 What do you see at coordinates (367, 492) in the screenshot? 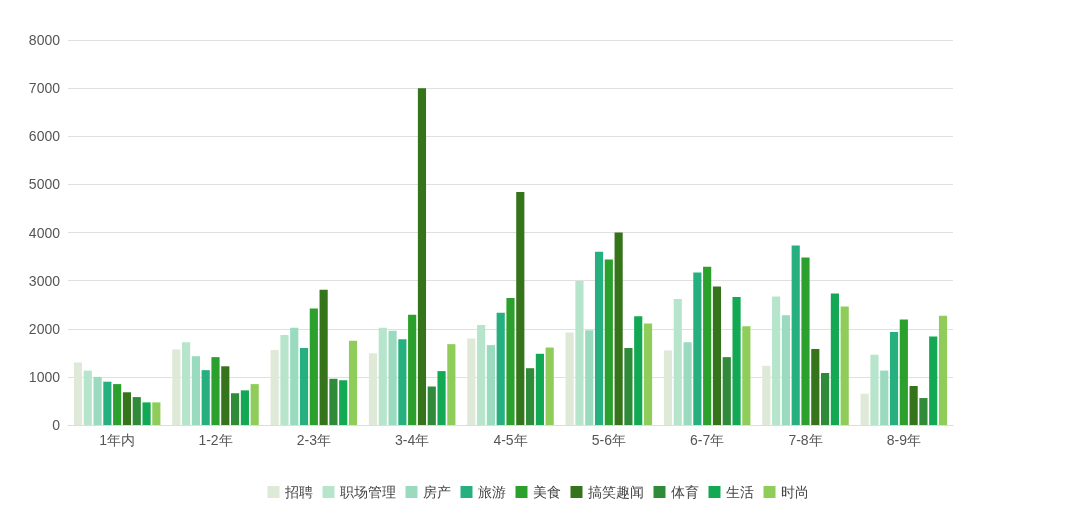
I see `legend-label: 职场管理` at bounding box center [367, 492].